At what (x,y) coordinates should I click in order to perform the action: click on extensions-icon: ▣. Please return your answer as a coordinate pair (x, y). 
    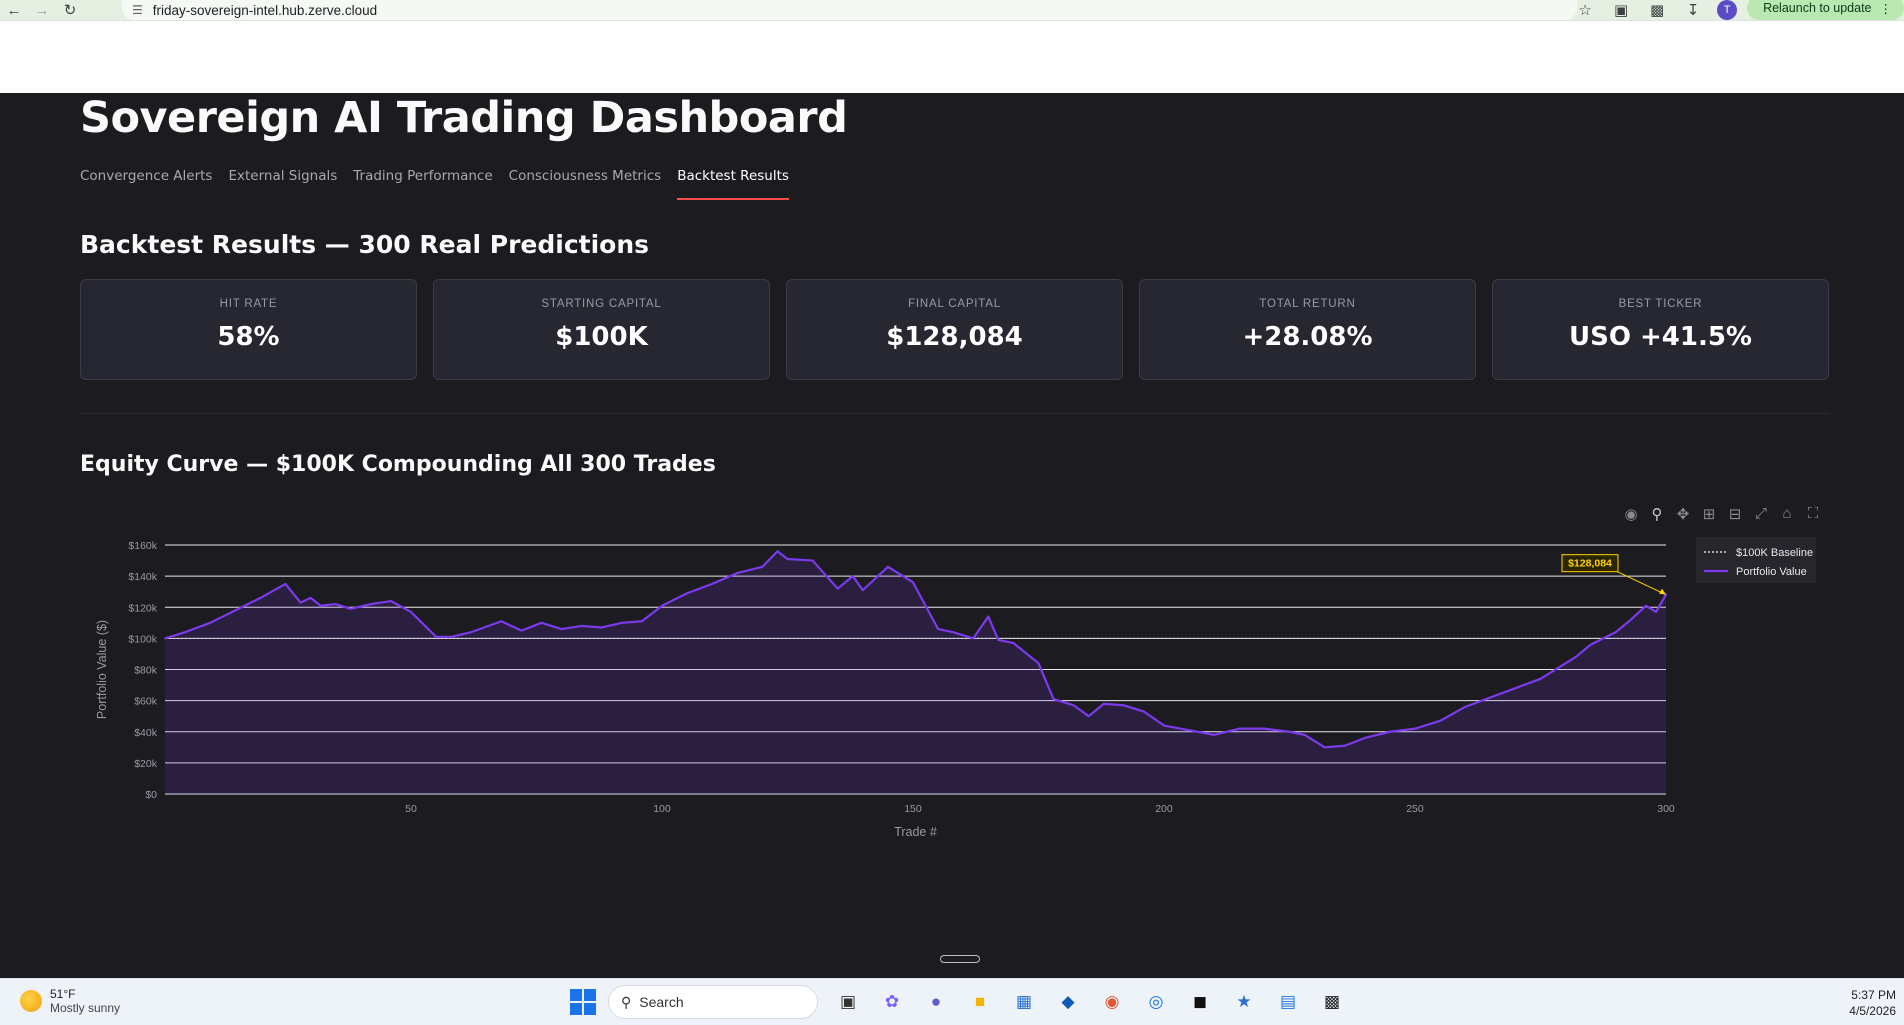
    Looking at the image, I should click on (1621, 10).